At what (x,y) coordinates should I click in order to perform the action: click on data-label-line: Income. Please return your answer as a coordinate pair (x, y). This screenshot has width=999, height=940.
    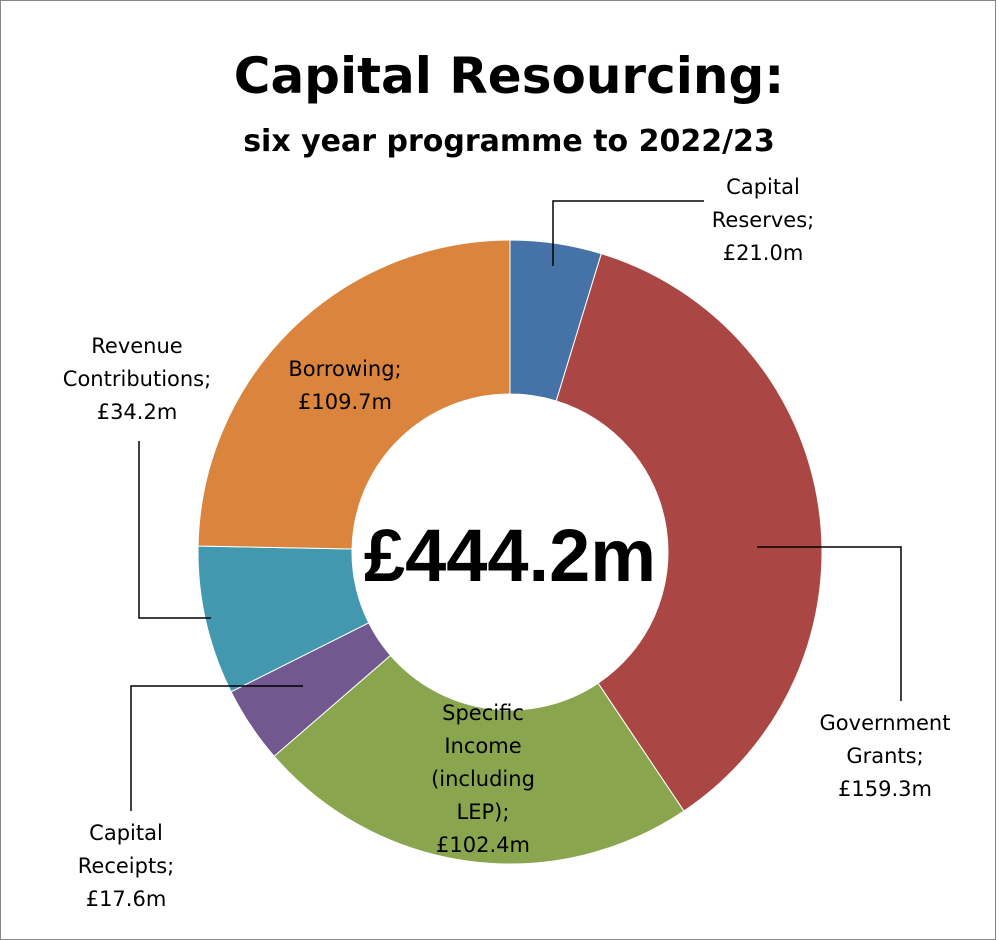
    Looking at the image, I should click on (482, 746).